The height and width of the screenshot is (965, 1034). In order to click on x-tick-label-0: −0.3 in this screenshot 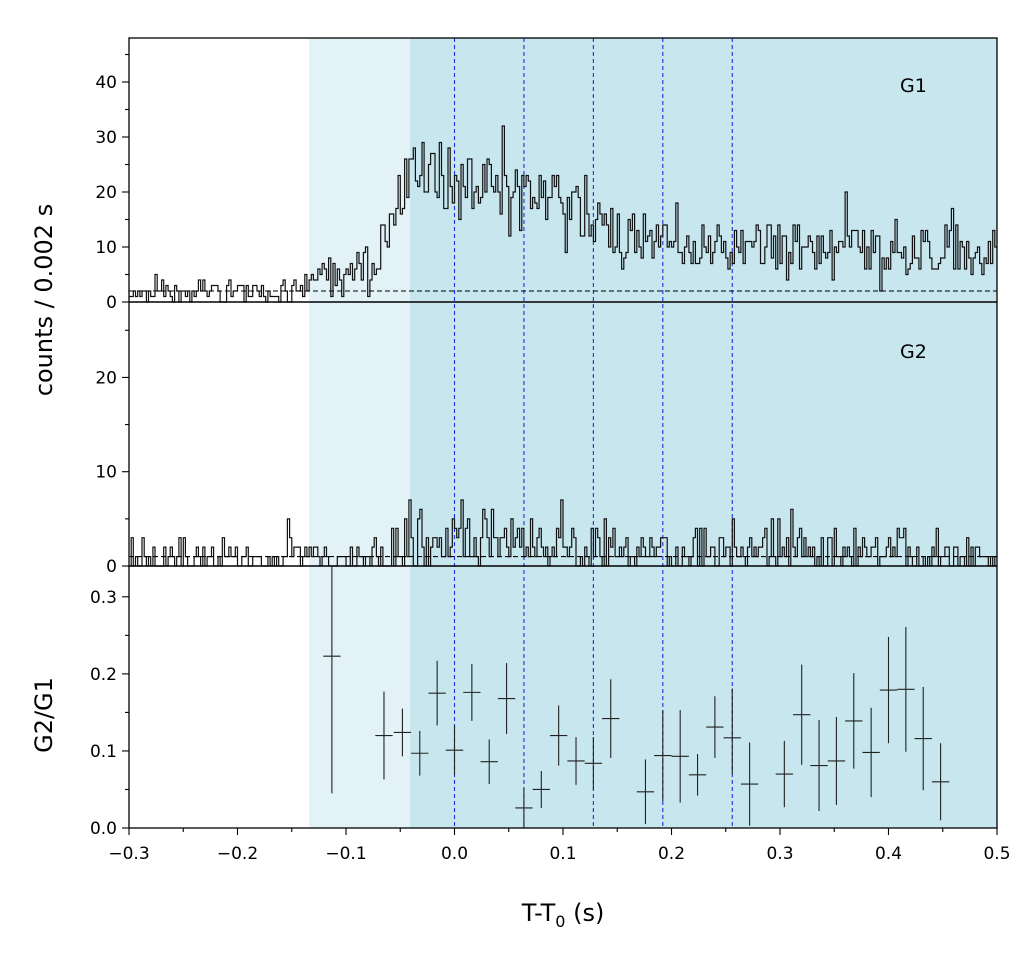, I will do `click(128, 854)`.